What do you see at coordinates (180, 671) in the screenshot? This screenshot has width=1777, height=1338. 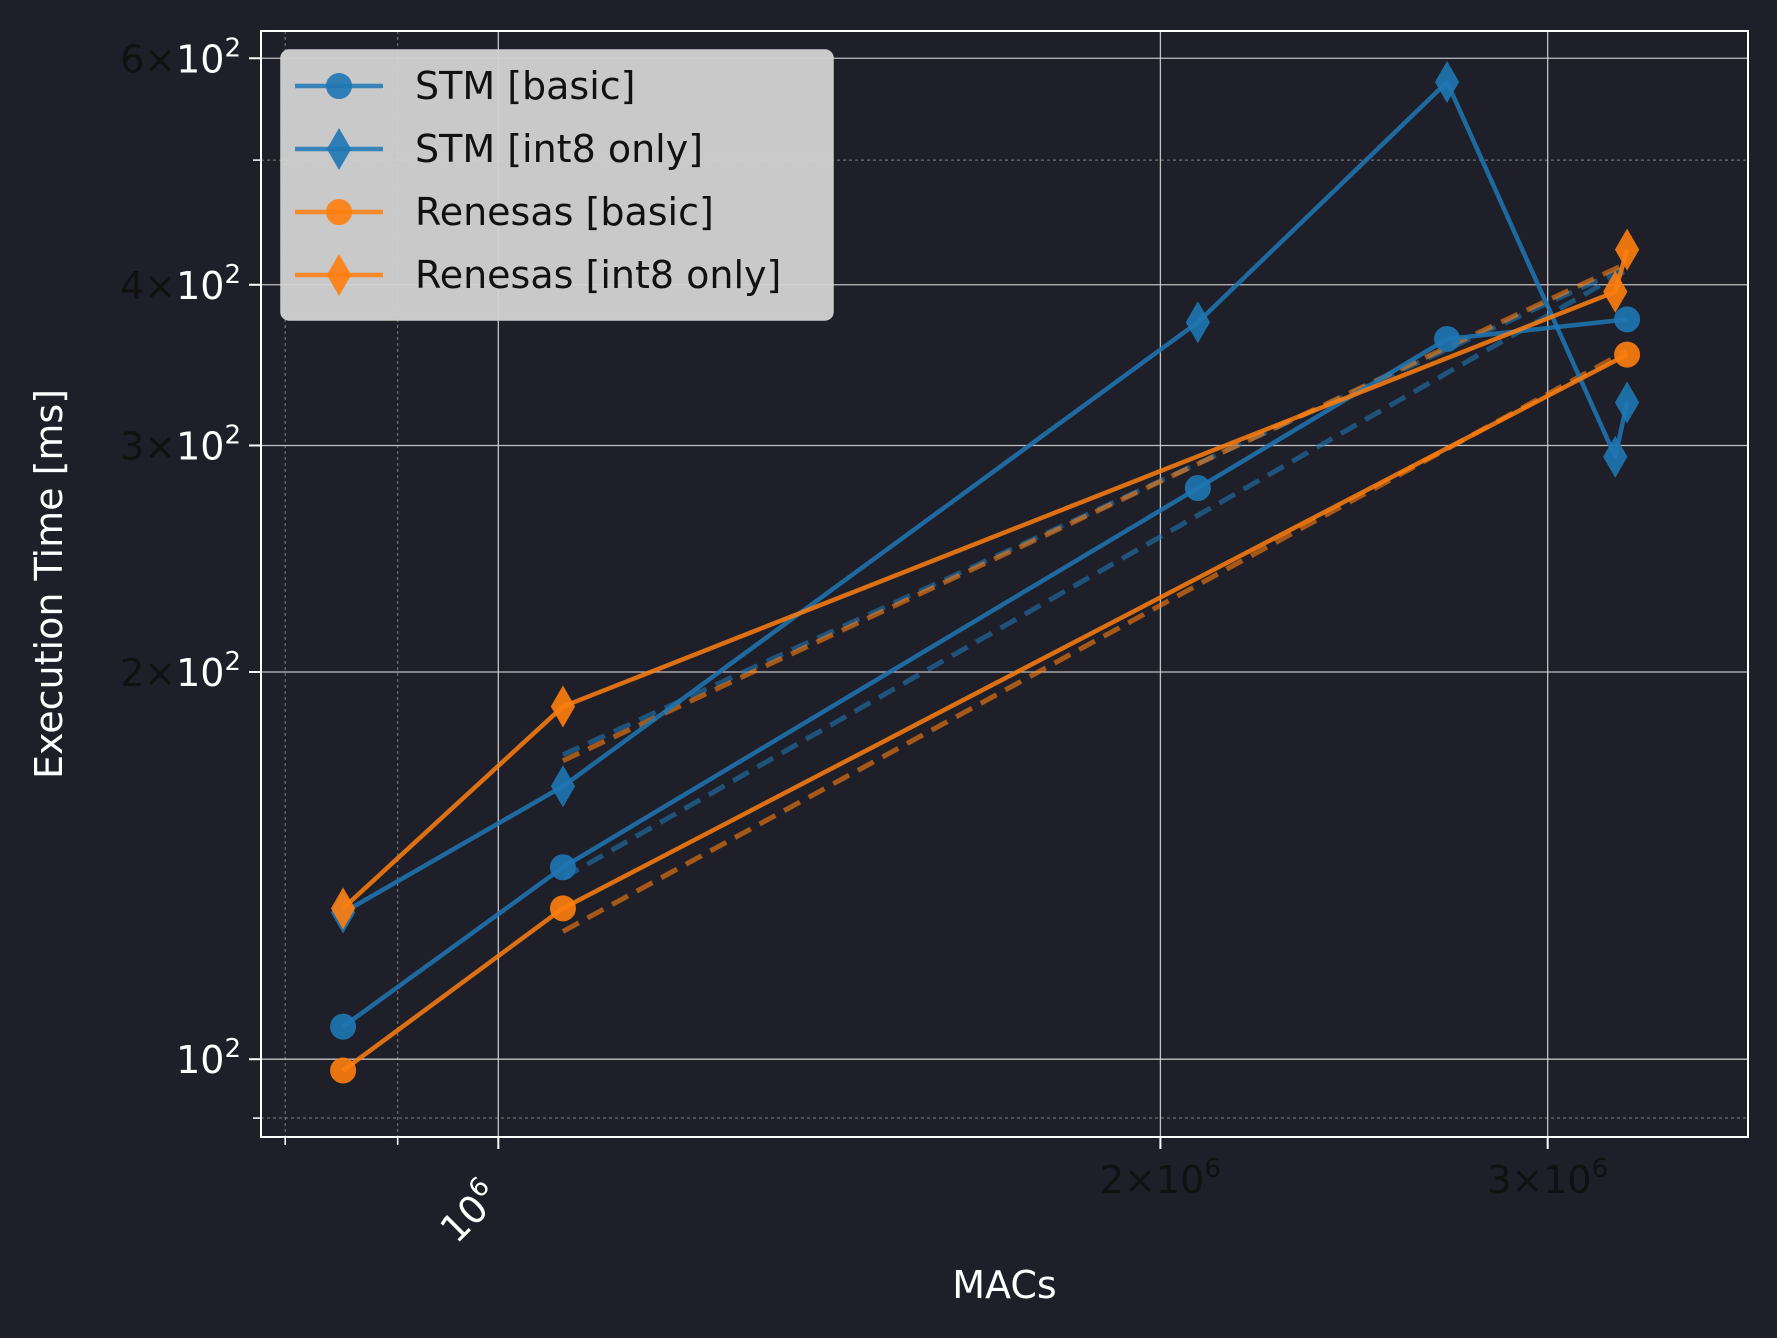 I see `y-tick-label: 2×102` at bounding box center [180, 671].